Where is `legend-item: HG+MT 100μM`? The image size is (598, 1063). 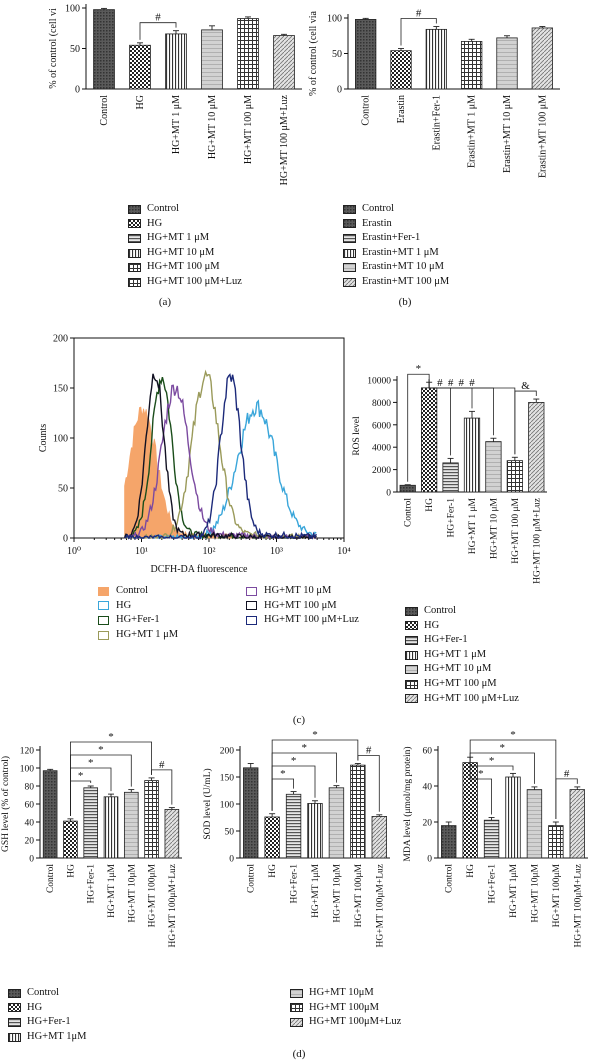
legend-item: HG+MT 100μM is located at coordinates (345, 1008).